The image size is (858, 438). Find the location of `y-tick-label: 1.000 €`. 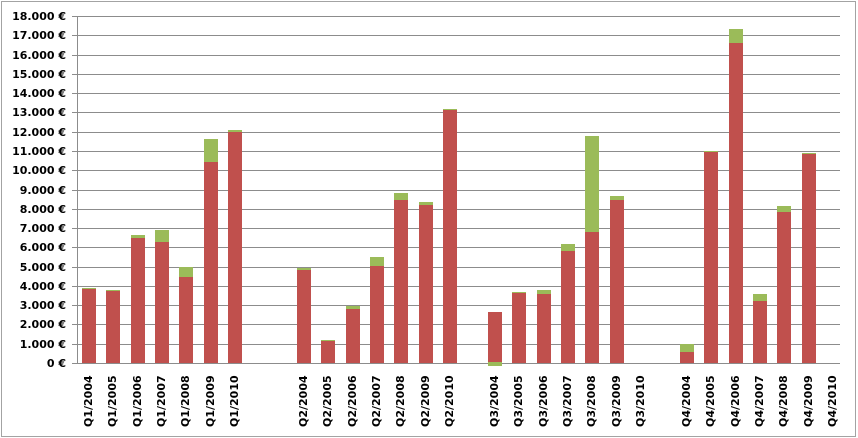

y-tick-label: 1.000 € is located at coordinates (42, 344).